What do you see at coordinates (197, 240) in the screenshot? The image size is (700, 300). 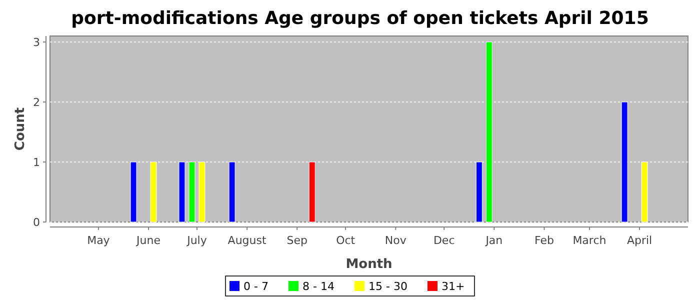 I see `x-tick-label: July` at bounding box center [197, 240].